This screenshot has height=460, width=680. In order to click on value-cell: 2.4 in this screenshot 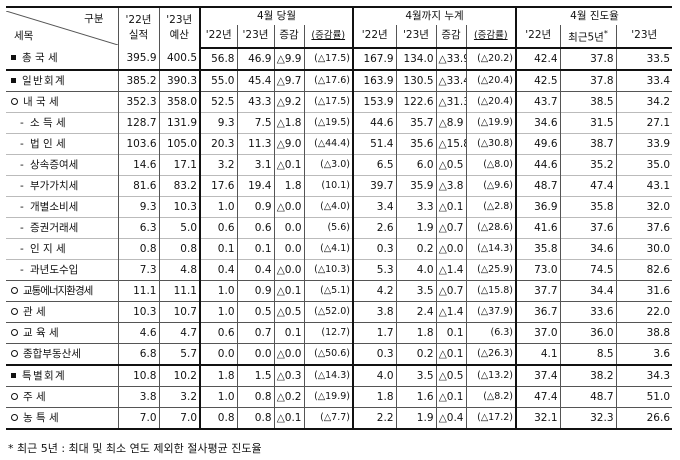, I will do `click(415, 311)`.